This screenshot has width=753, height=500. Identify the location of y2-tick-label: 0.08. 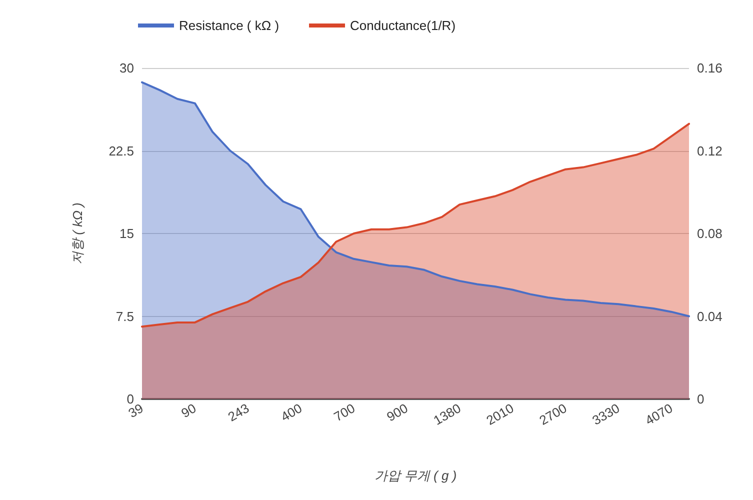
(709, 233).